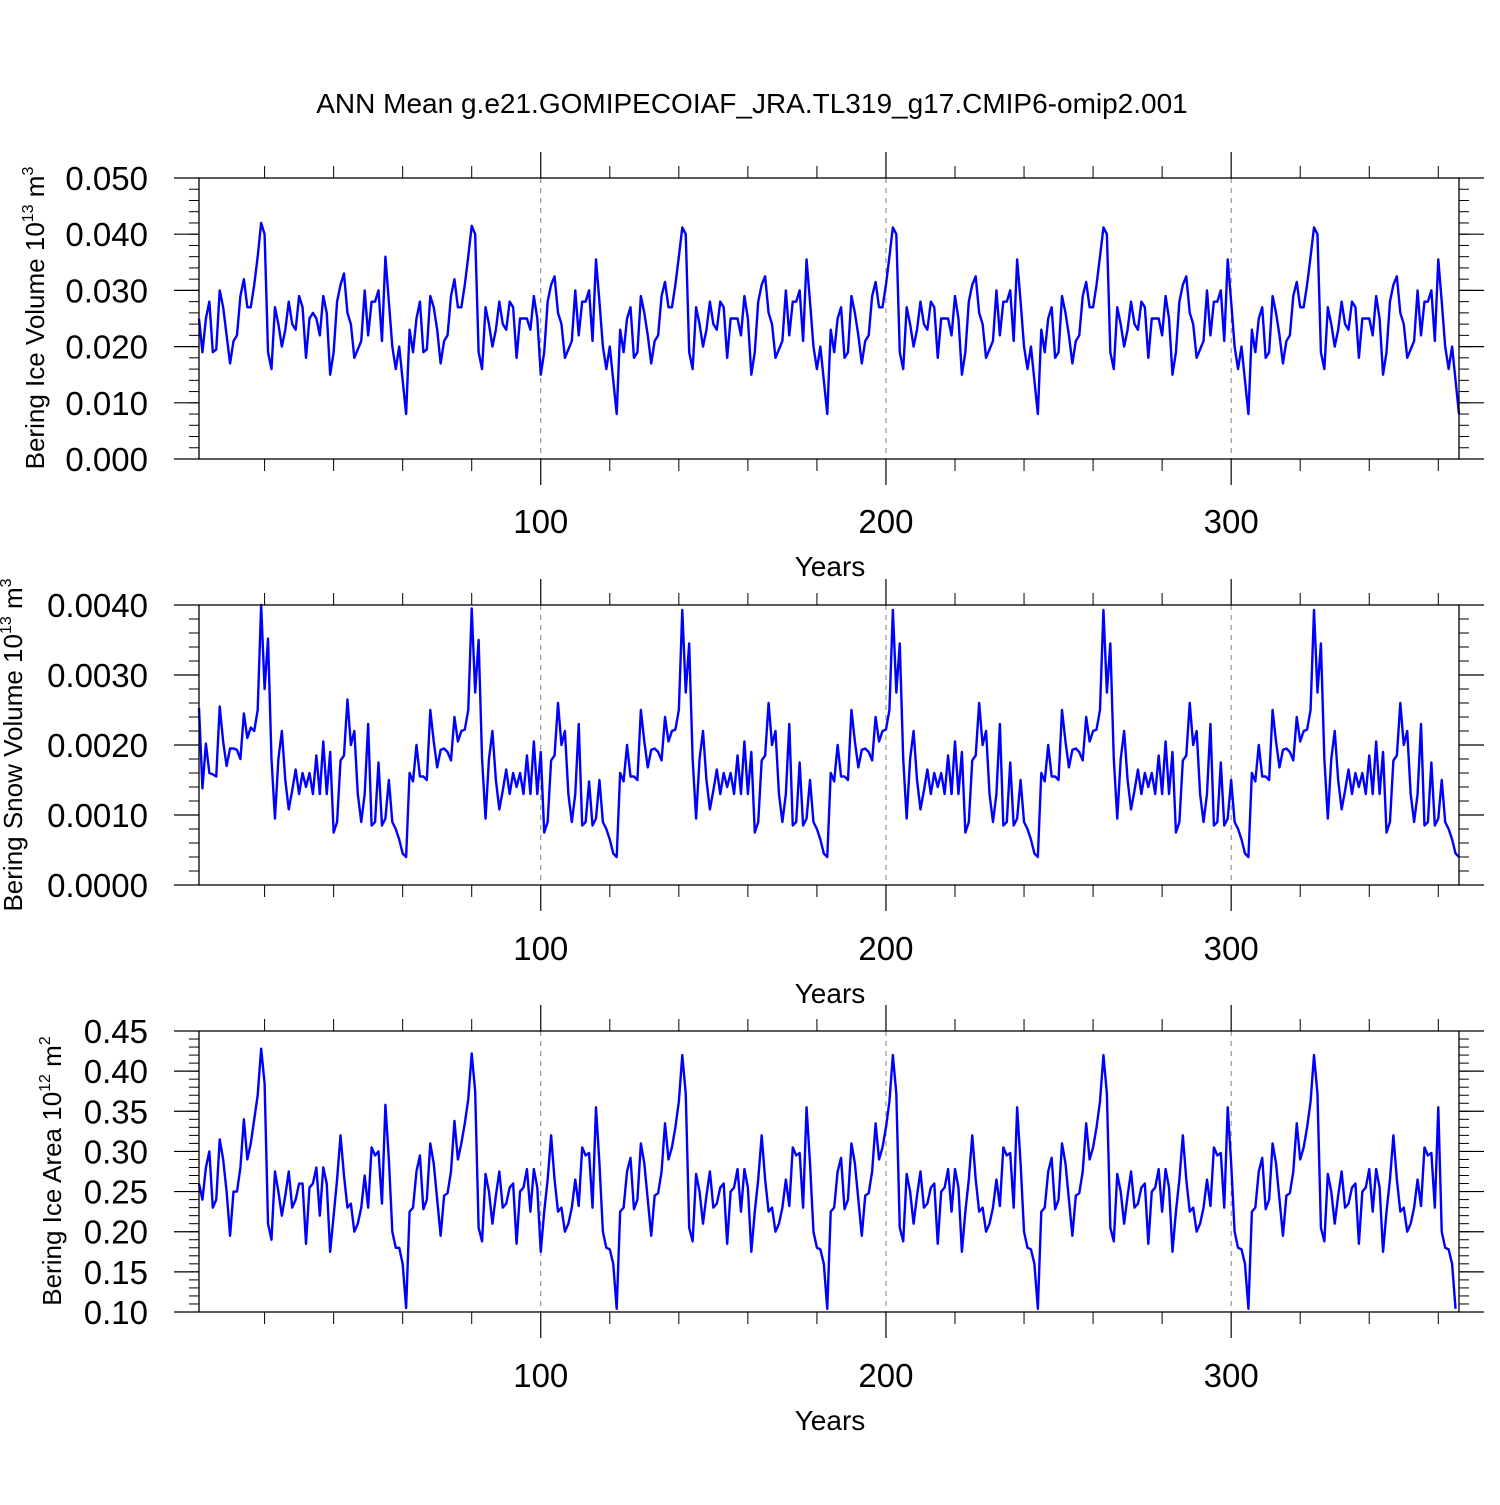 The width and height of the screenshot is (1500, 1505). Describe the element at coordinates (97, 815) in the screenshot. I see `y-tick-label: 0.0010` at that location.